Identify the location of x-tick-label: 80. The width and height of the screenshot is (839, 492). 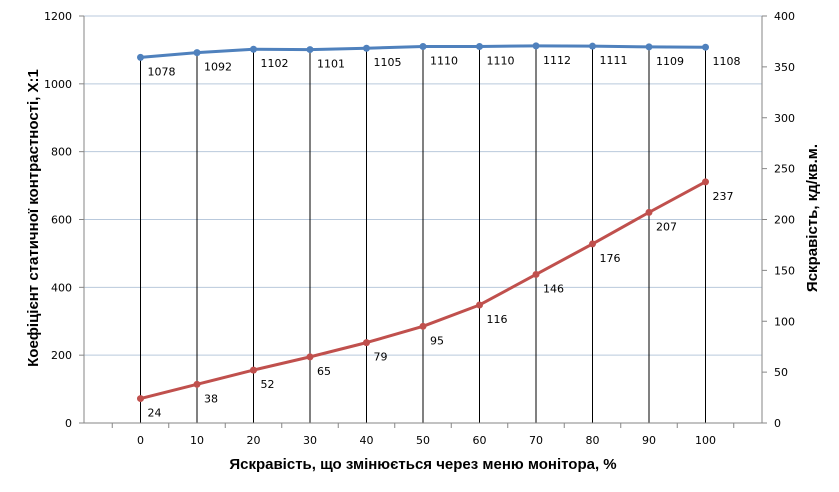
(593, 440).